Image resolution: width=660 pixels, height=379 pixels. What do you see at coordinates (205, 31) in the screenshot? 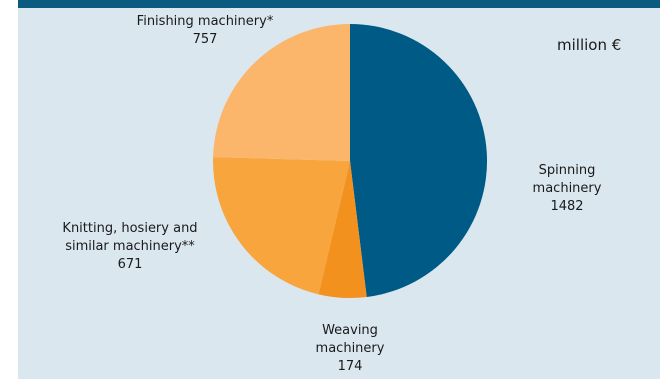
I see `slice-label-finishing: Finishing machinery* 757` at bounding box center [205, 31].